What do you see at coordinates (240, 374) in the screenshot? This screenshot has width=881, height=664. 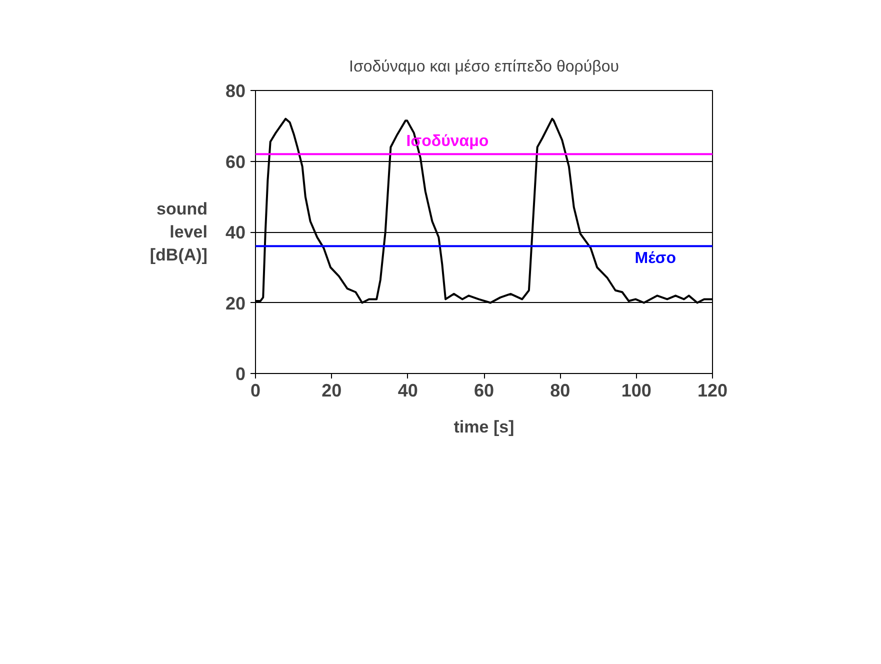 I see `y-tick-label: 0` at bounding box center [240, 374].